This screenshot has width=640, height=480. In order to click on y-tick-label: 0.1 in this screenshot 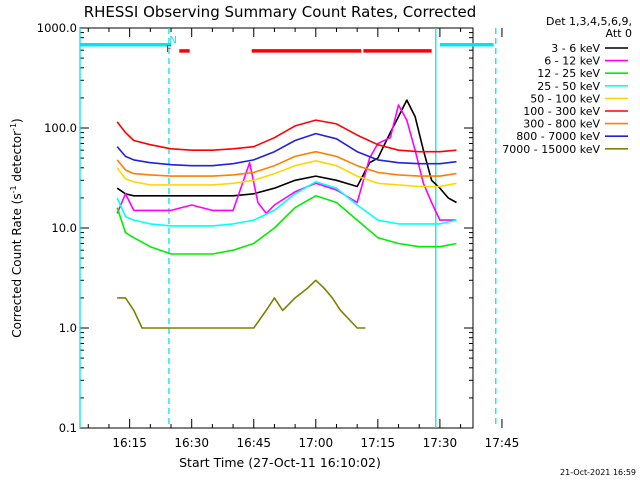, I will do `click(68, 428)`.